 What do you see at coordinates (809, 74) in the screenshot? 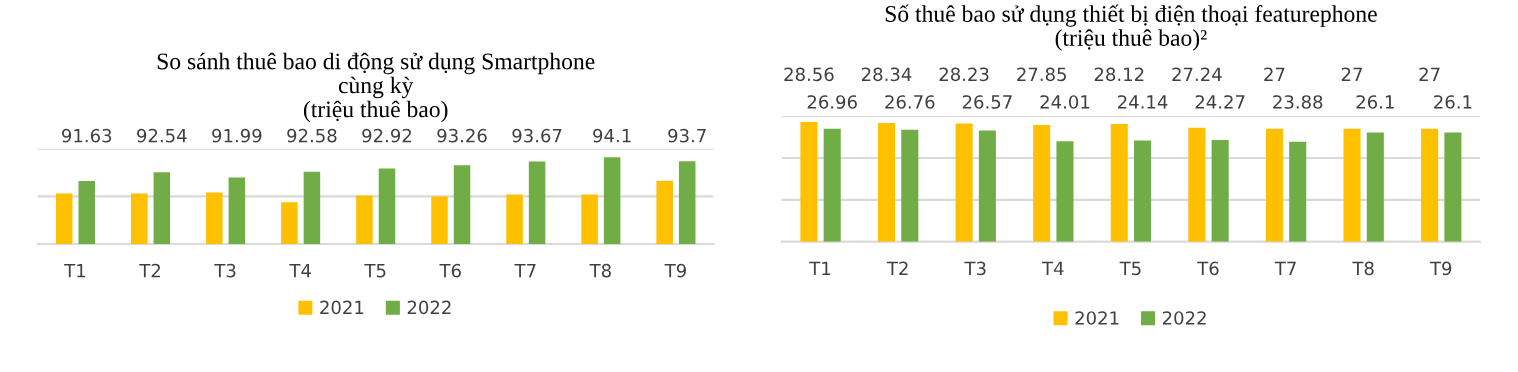
I see `data-label: 28.56` at bounding box center [809, 74].